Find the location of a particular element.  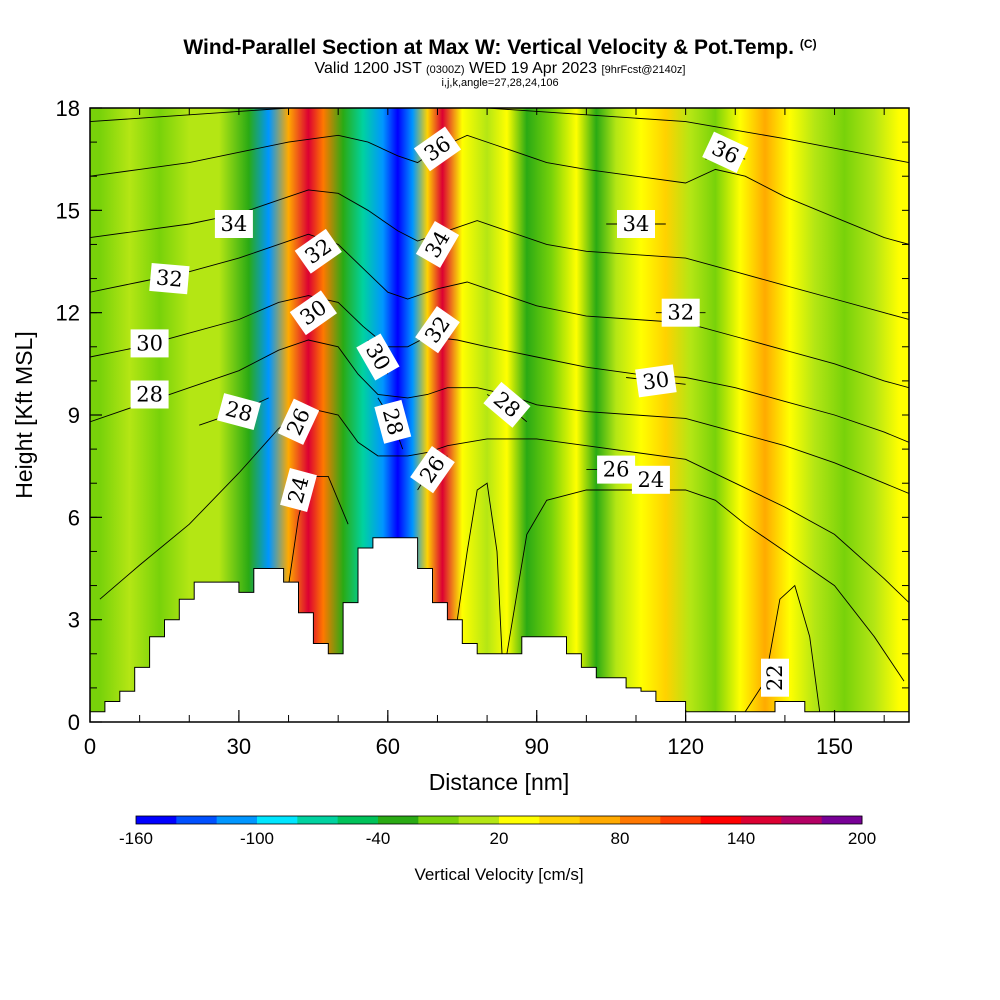

x-tick-label: 120 is located at coordinates (685, 746).